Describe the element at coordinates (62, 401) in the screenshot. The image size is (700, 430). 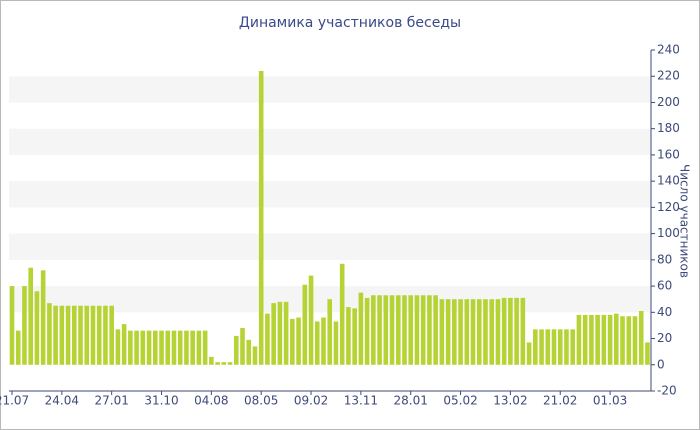
I see `x-tick-label: 24.04` at that location.